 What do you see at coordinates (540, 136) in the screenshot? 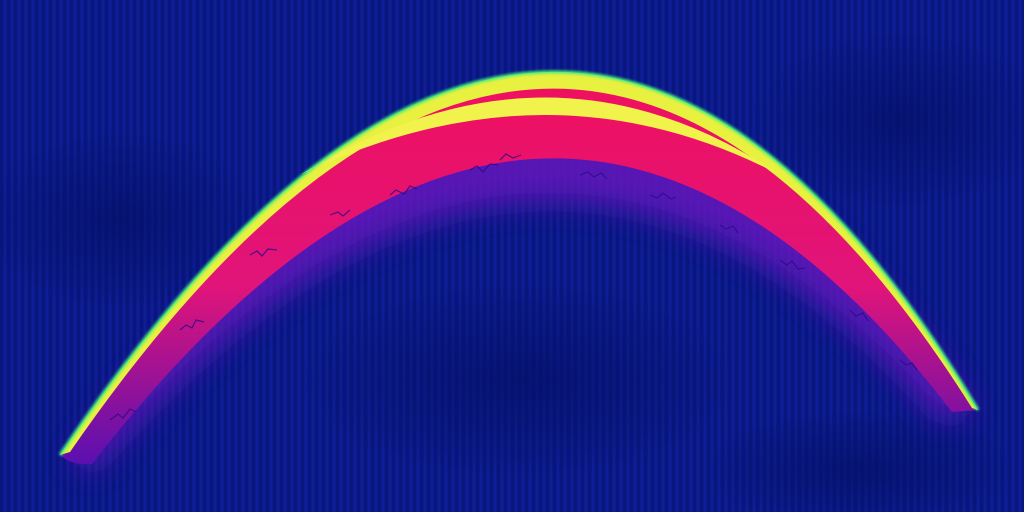
I see `surface-layer` at bounding box center [540, 136].